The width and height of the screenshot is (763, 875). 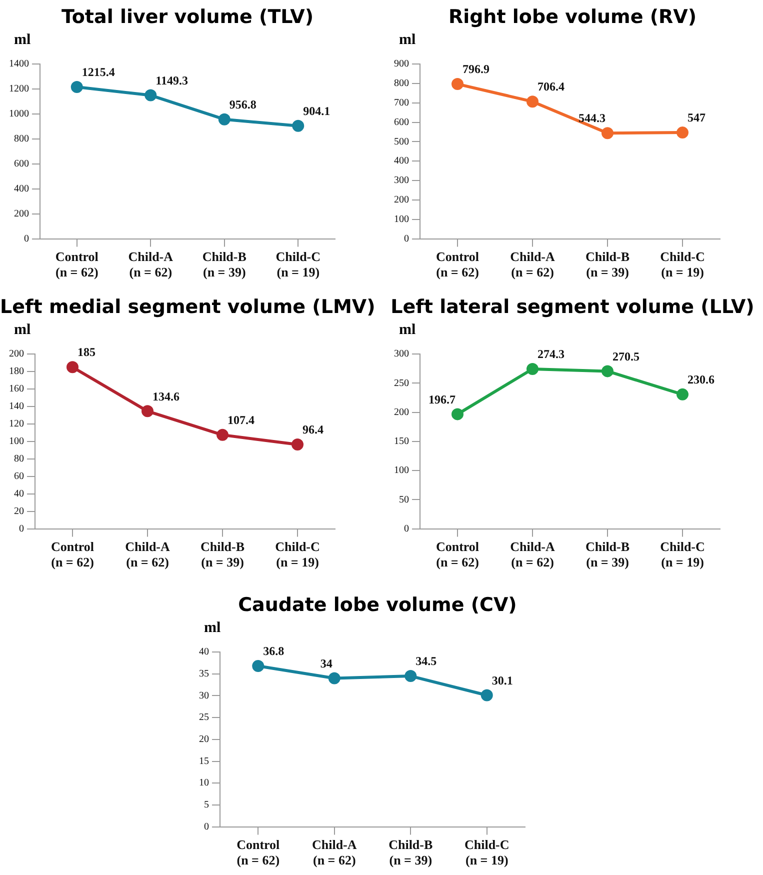 I want to click on data-label: 96.4, so click(x=313, y=429).